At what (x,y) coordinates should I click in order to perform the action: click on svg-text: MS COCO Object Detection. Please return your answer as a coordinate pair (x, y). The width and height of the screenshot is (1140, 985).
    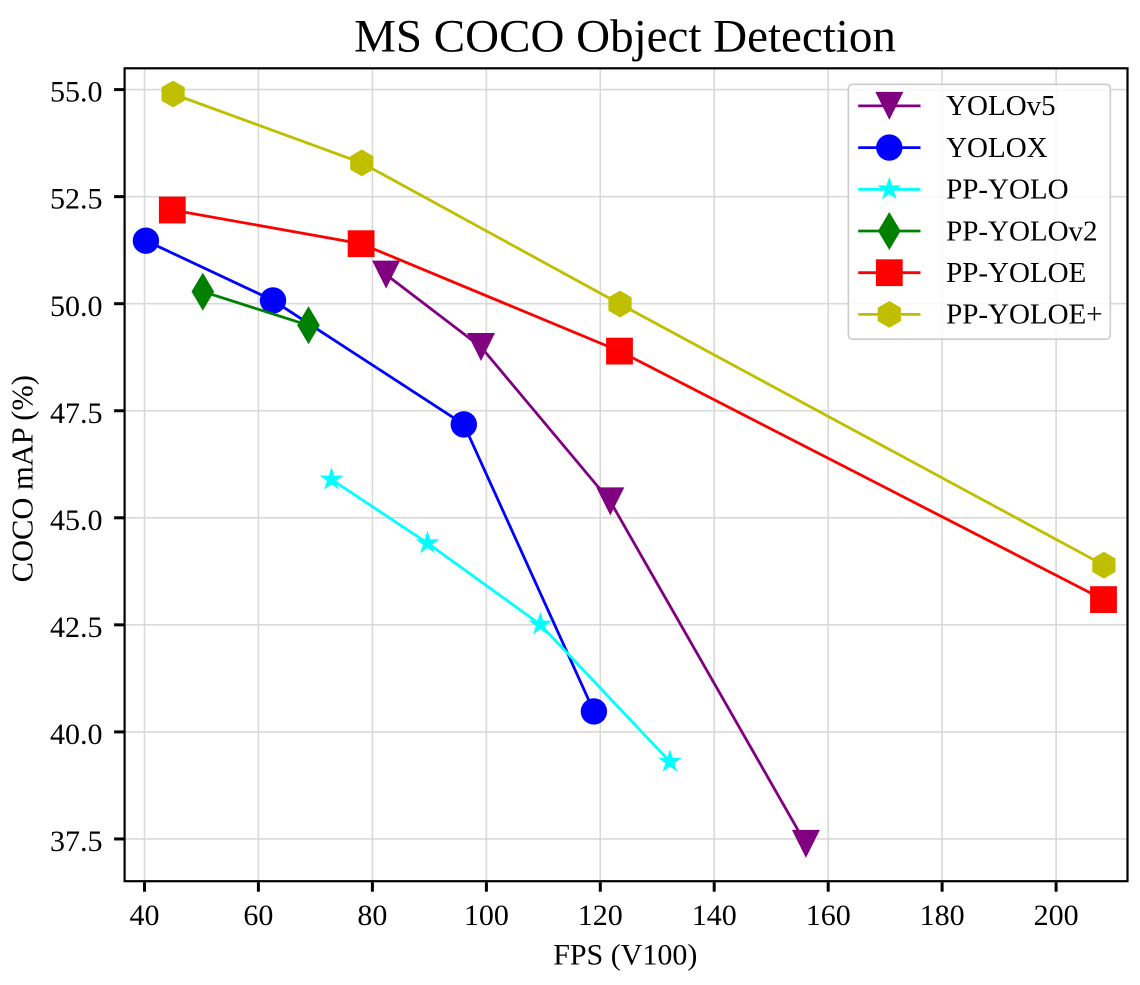
    Looking at the image, I should click on (625, 36).